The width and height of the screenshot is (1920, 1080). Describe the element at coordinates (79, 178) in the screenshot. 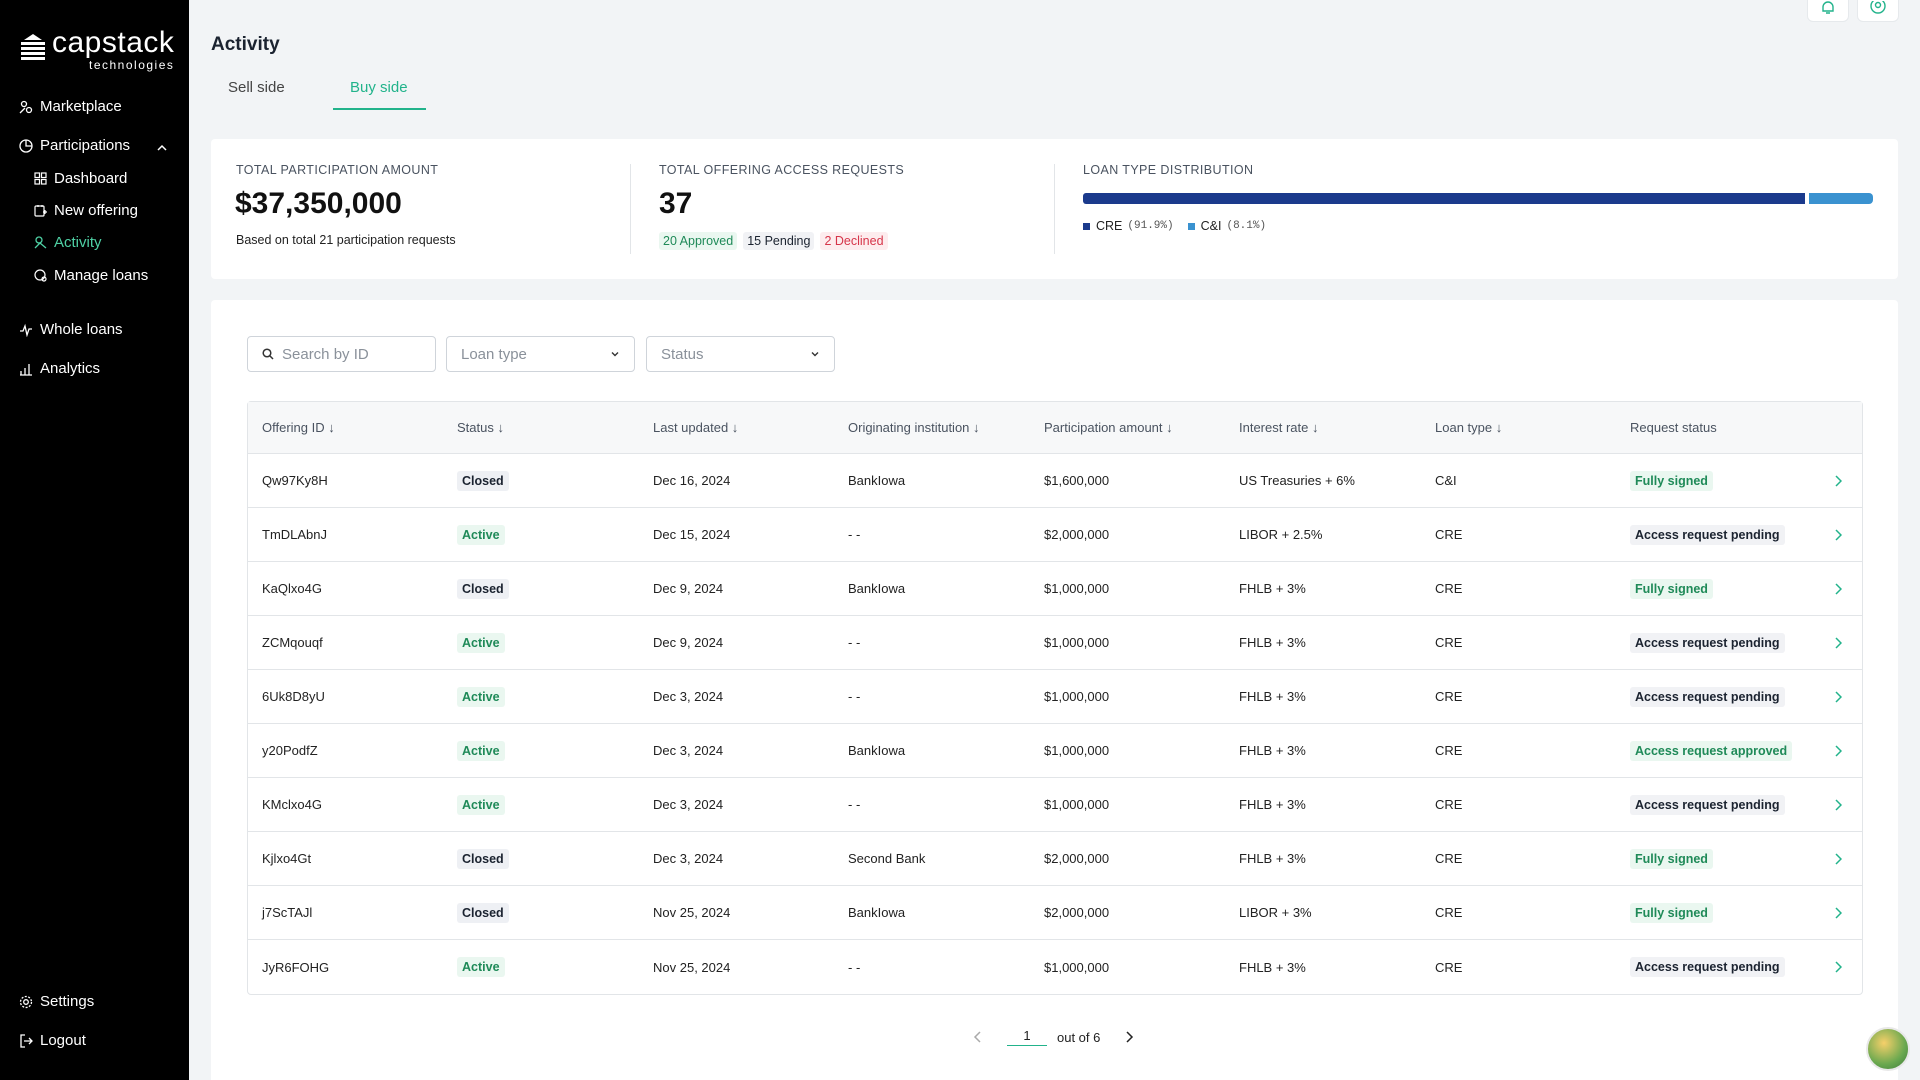

I see `nav-dashboard: Dashboard` at that location.